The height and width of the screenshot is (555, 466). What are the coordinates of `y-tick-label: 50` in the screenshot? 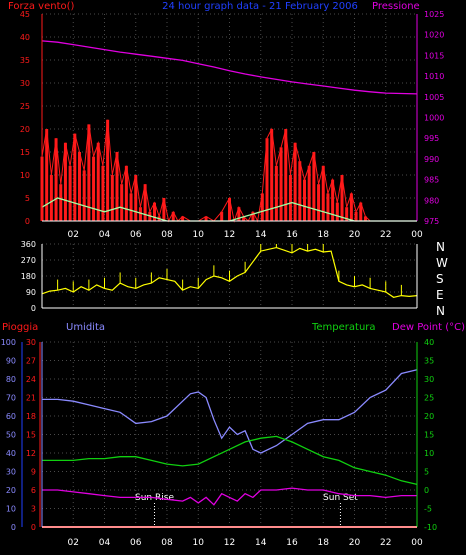 It's located at (11, 435).